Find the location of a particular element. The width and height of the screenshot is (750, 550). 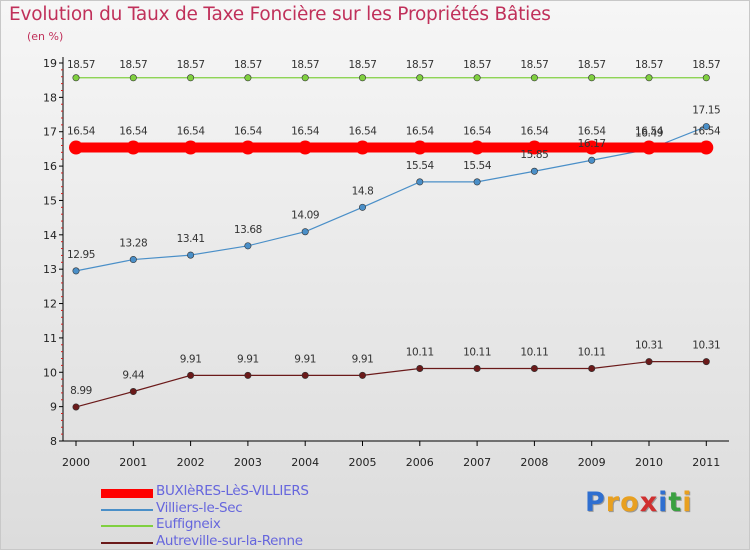

data-label: 14.8 is located at coordinates (363, 191).